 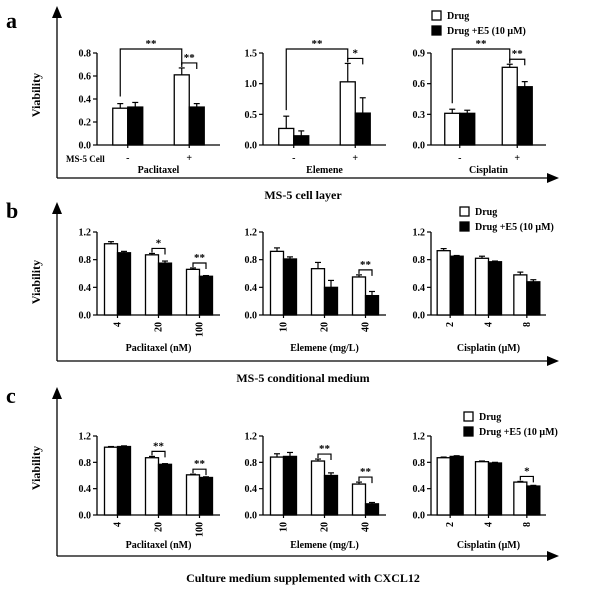 What do you see at coordinates (36, 95) in the screenshot?
I see `y-axis-label-a: Viability` at bounding box center [36, 95].